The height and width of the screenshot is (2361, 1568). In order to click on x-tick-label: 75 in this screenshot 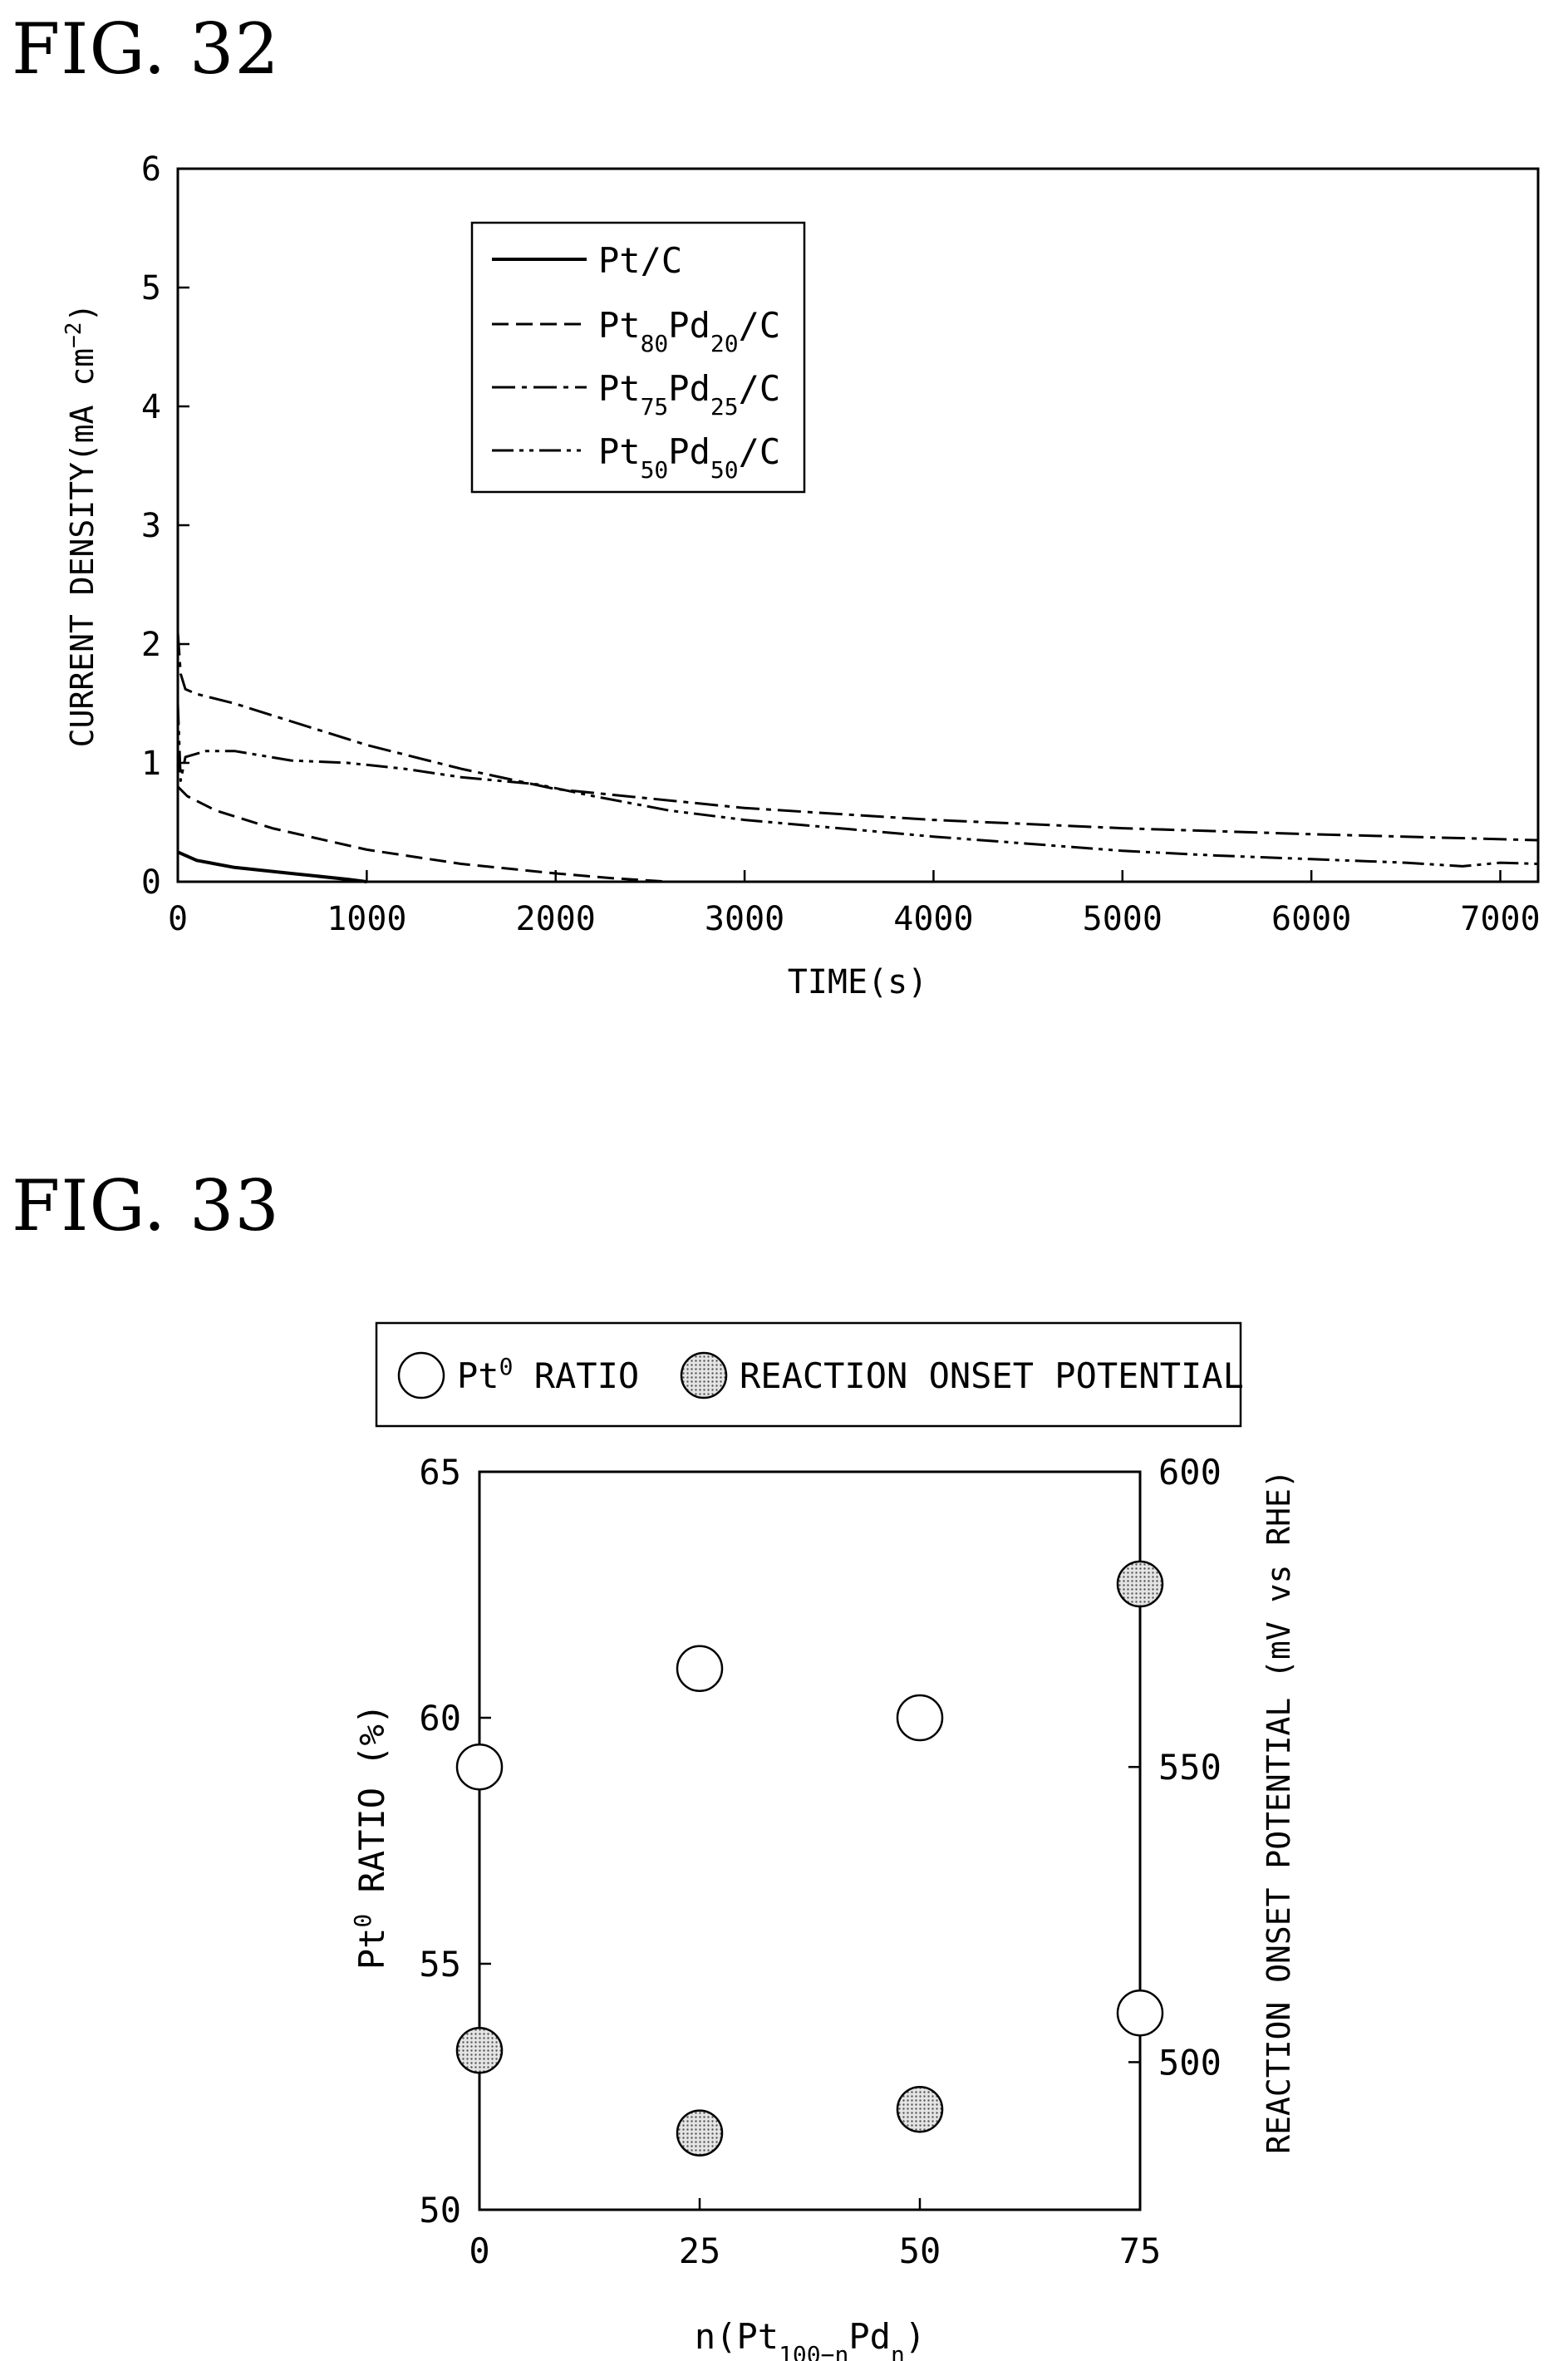, I will do `click(1140, 2251)`.